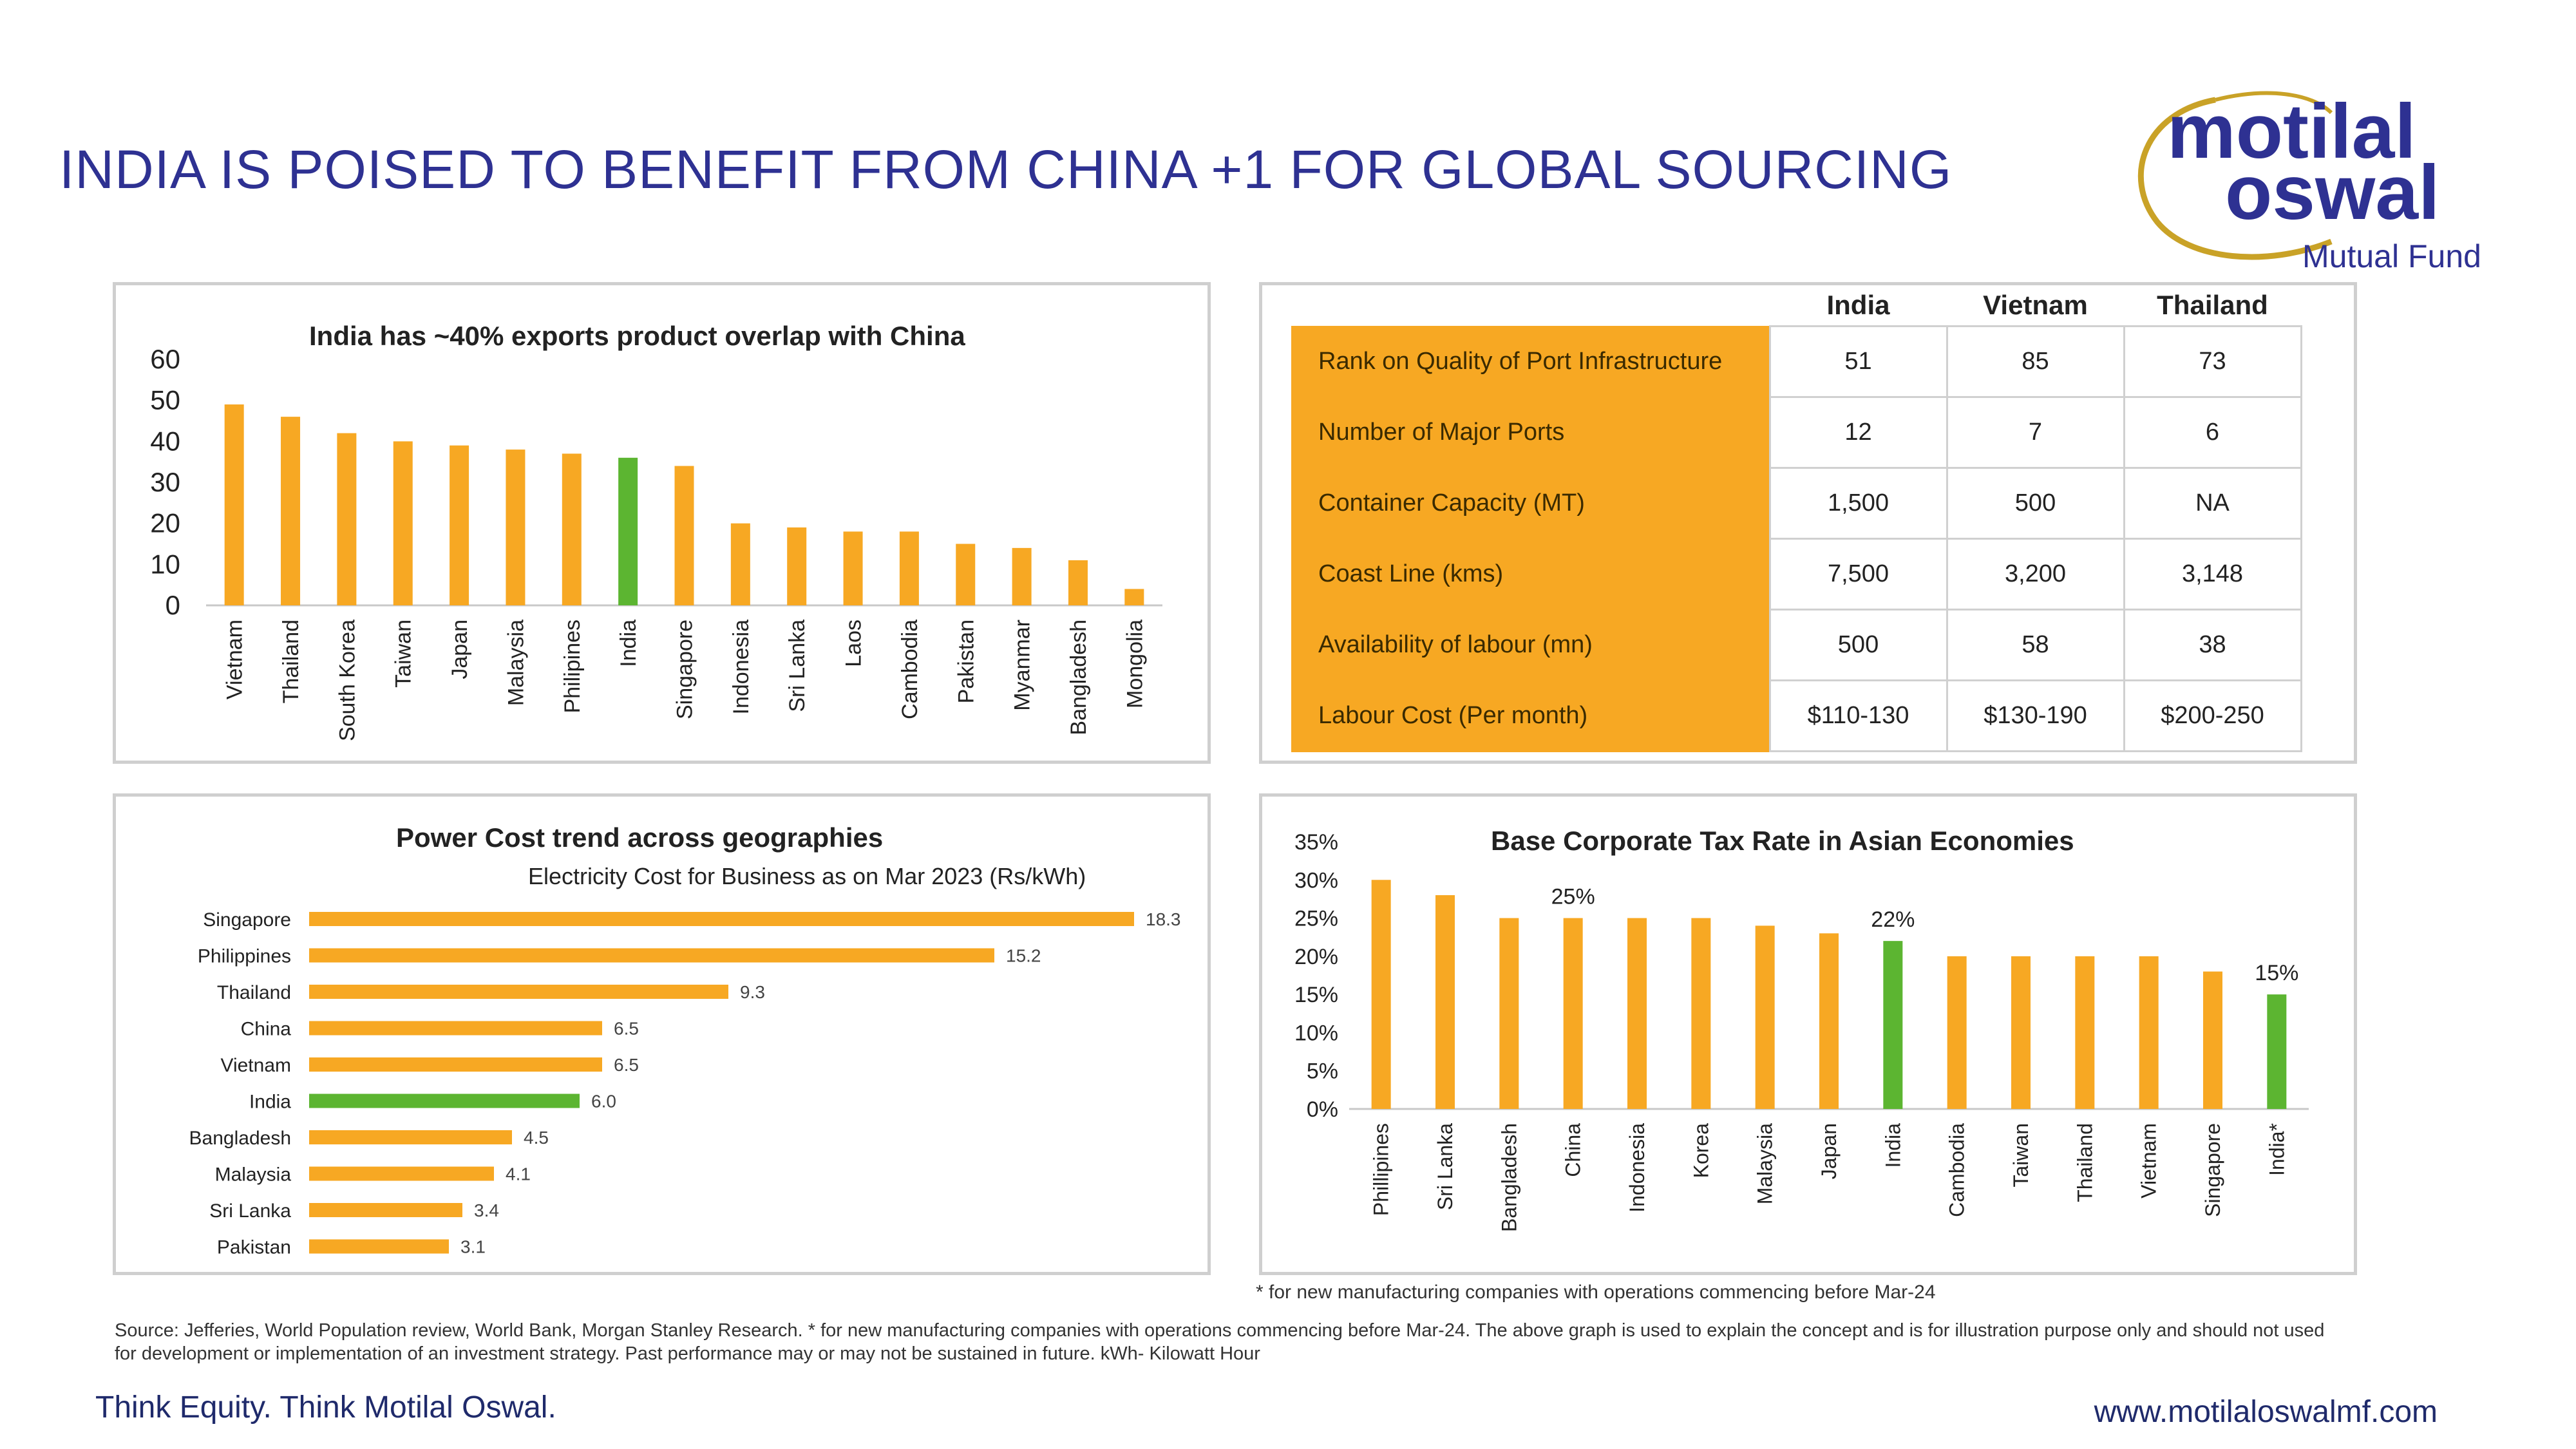  What do you see at coordinates (2035, 362) in the screenshot?
I see `cell-vietnam: 85` at bounding box center [2035, 362].